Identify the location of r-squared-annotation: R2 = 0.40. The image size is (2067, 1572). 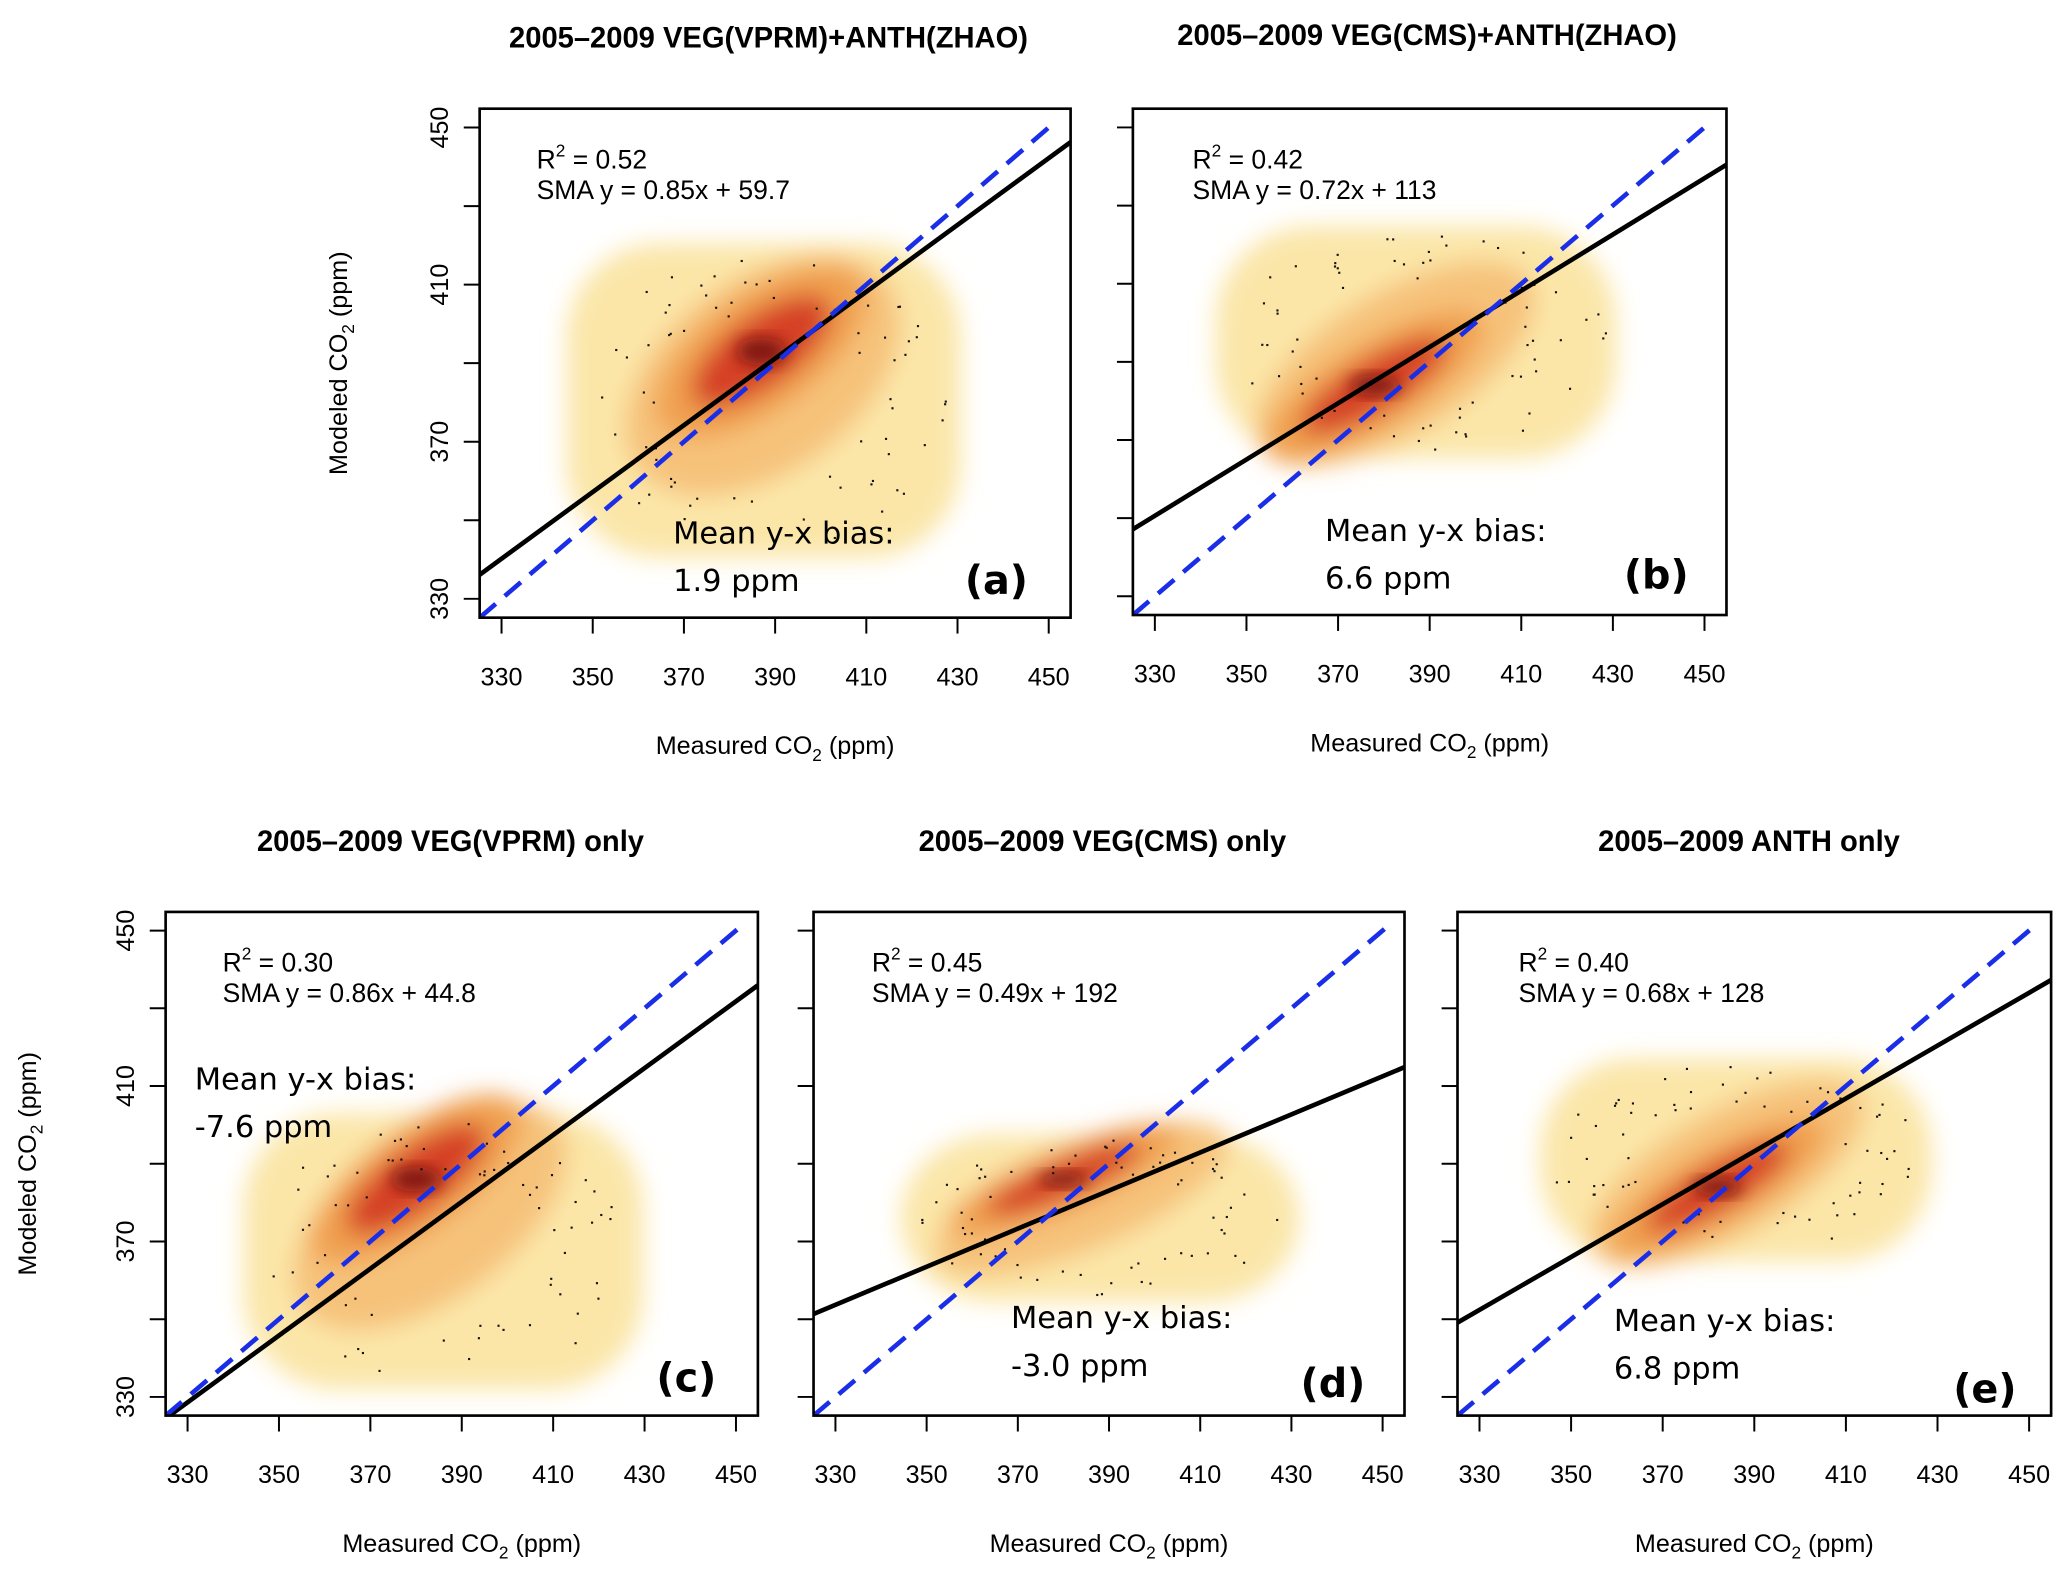
(1573, 961).